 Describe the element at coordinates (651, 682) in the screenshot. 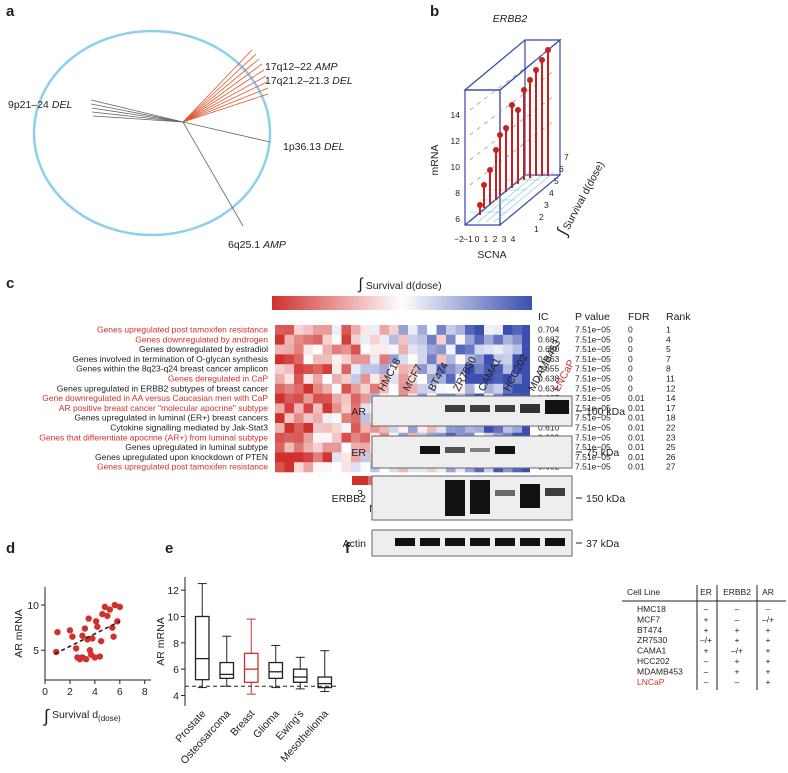

I see `cell-line: LNCaP` at that location.